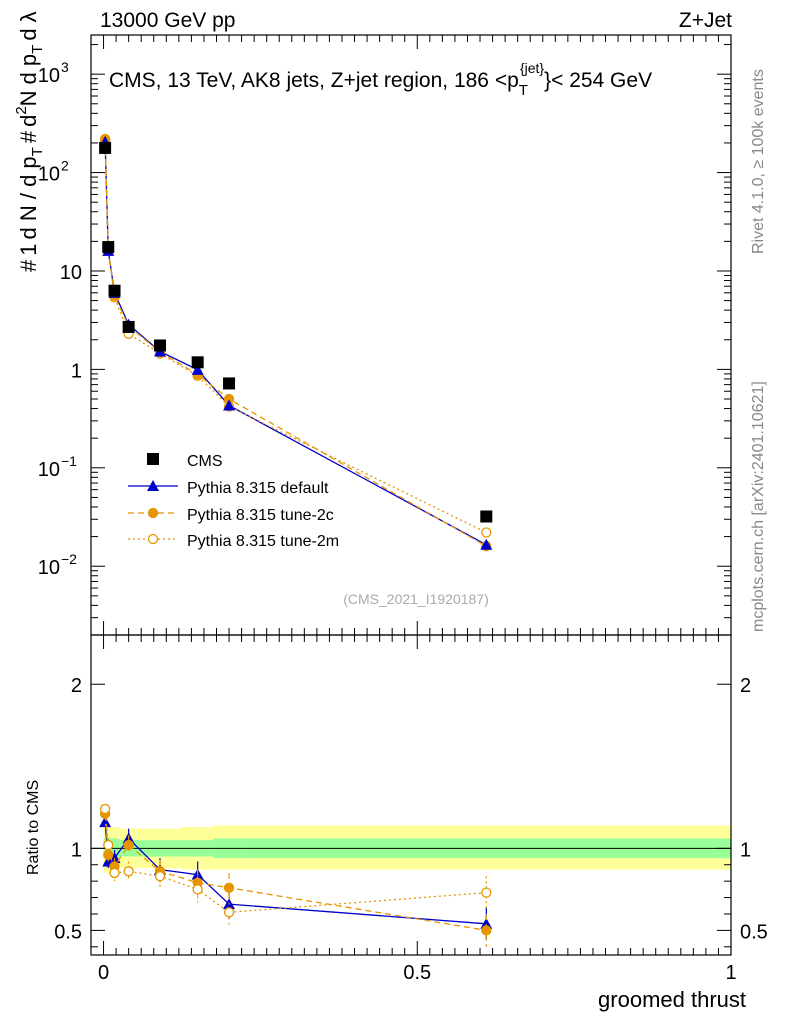  What do you see at coordinates (745, 850) in the screenshot?
I see `ratio-y-tick-label-right: 1` at bounding box center [745, 850].